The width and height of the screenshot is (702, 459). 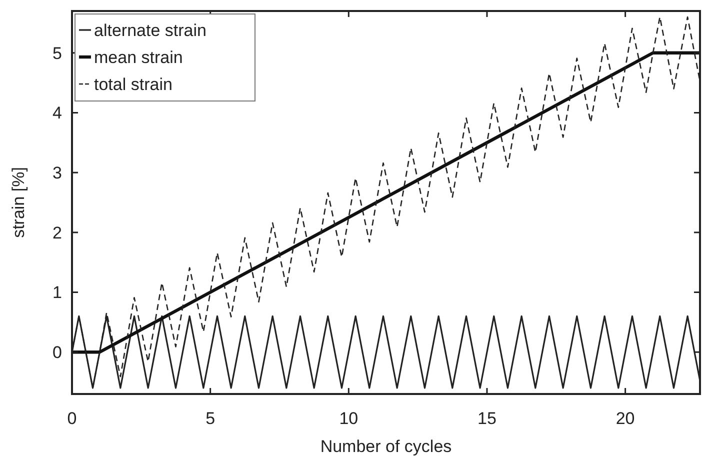 What do you see at coordinates (57, 352) in the screenshot?
I see `y-tick-label: 0` at bounding box center [57, 352].